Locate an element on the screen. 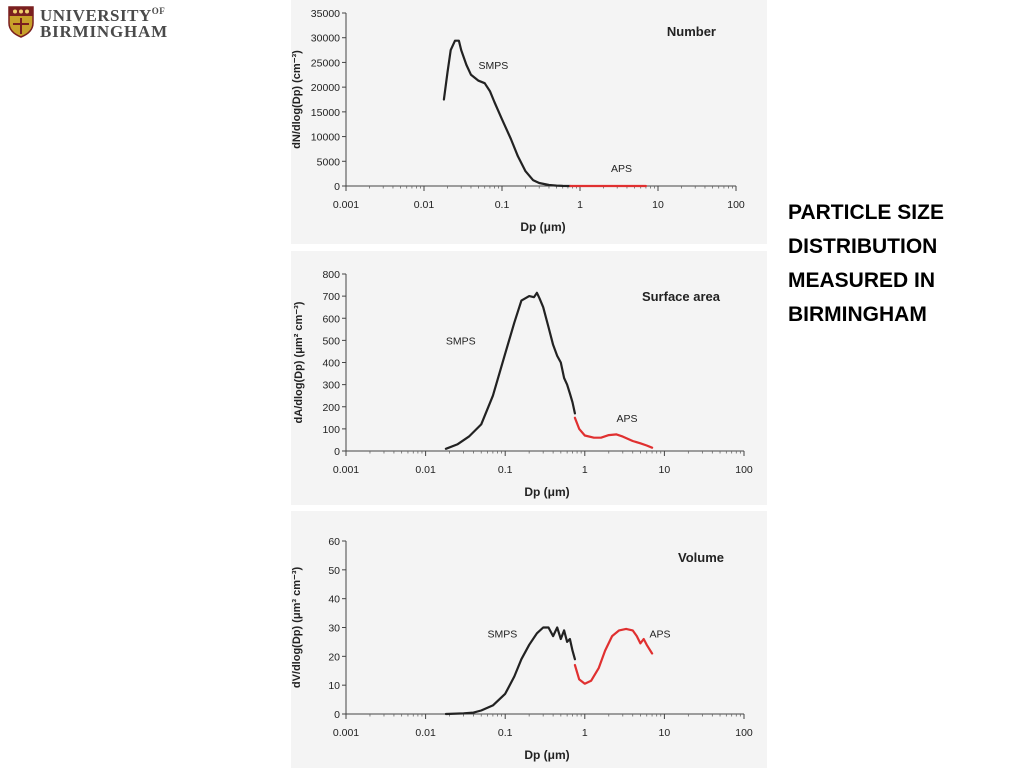 This screenshot has width=1024, height=768. y-tick-label: 10 is located at coordinates (334, 686).